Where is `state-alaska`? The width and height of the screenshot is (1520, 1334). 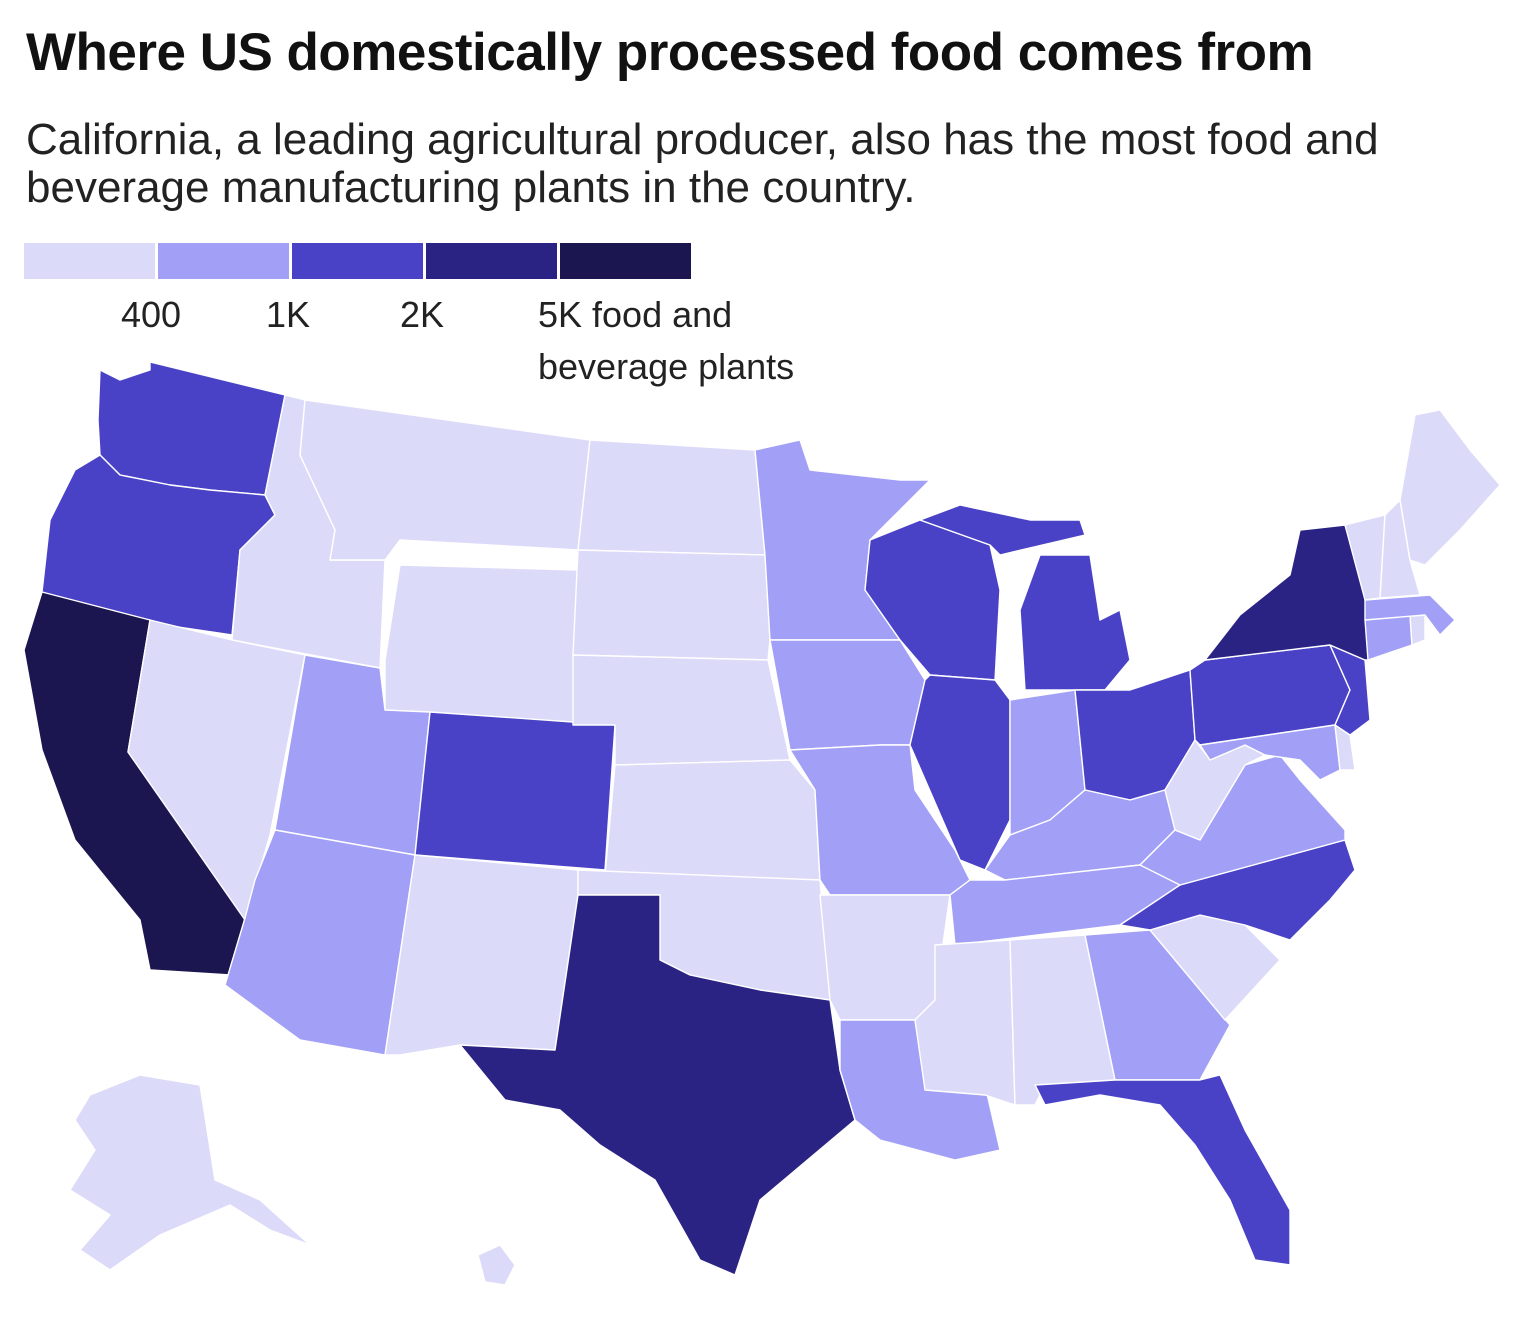 state-alaska is located at coordinates (190, 1172).